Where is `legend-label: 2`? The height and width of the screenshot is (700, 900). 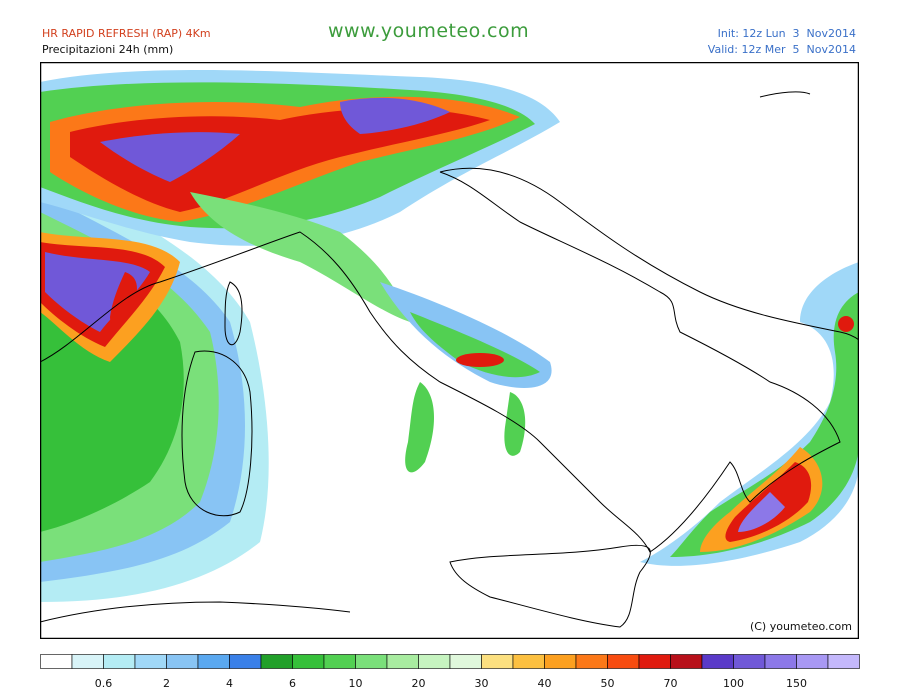
legend-label: 2 is located at coordinates (166, 683).